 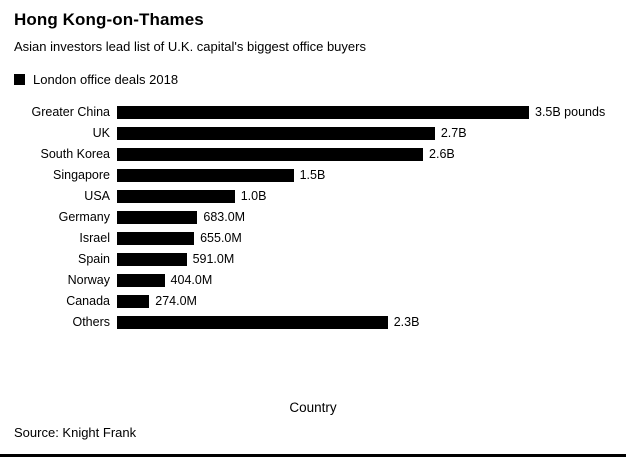 I want to click on bar-track: 2.7B, so click(x=323, y=133).